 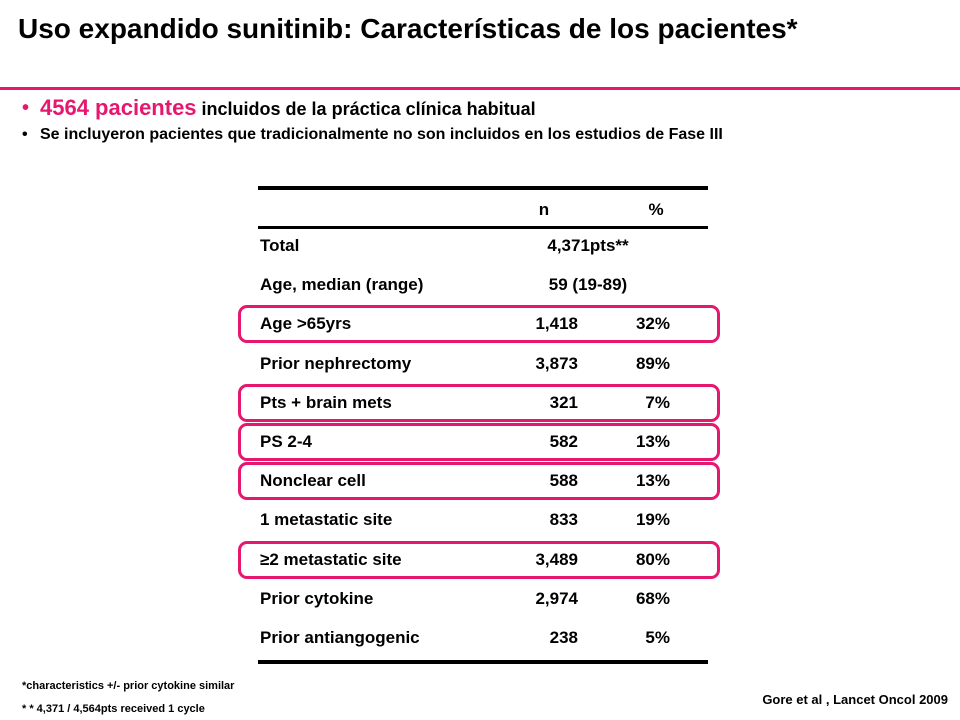 I want to click on row-label: Nonclear cell, so click(x=313, y=481).